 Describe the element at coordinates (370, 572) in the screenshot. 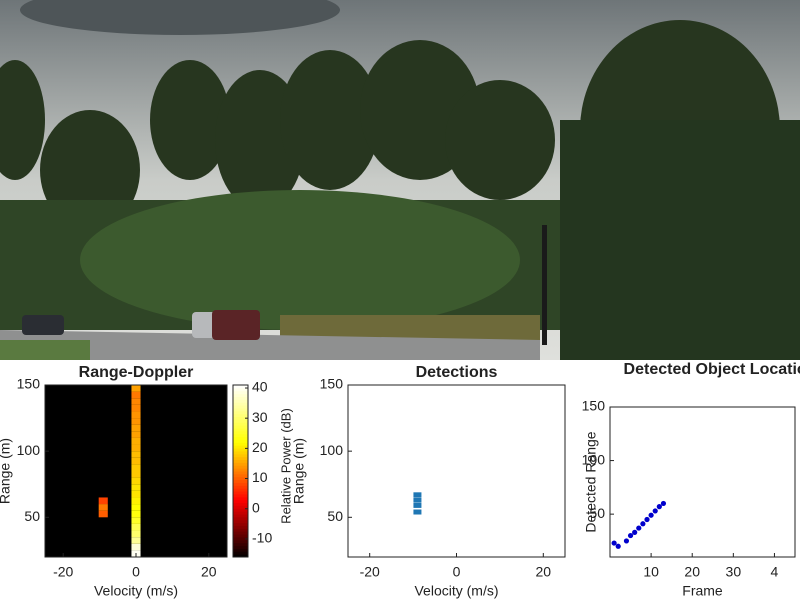

I see `x-tick-label: -20` at that location.